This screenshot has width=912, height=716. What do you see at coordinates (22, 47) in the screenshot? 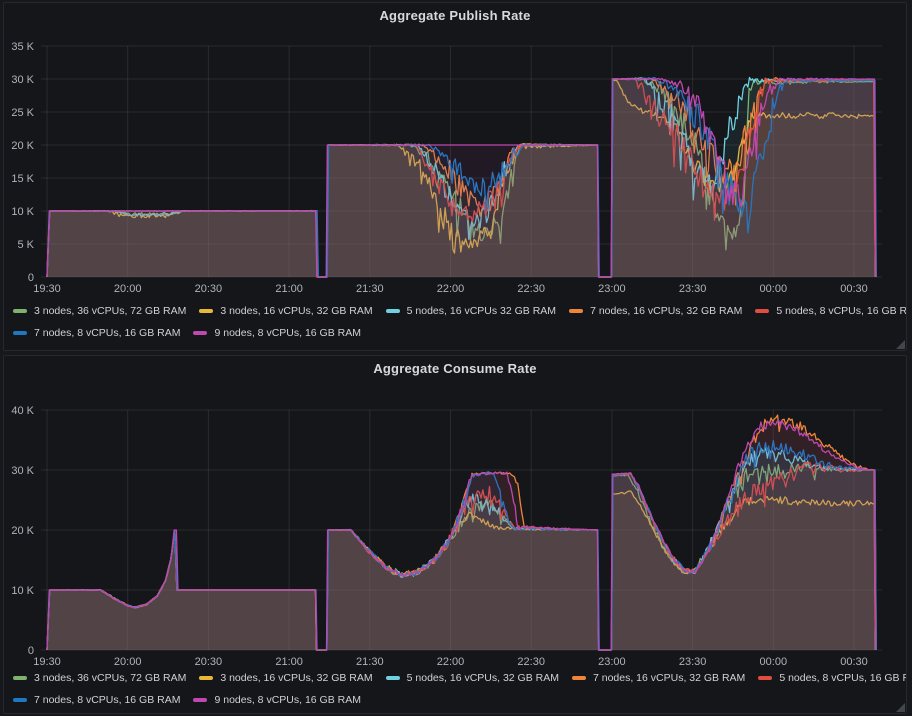
I see `y-axis-tick: 35 K` at bounding box center [22, 47].